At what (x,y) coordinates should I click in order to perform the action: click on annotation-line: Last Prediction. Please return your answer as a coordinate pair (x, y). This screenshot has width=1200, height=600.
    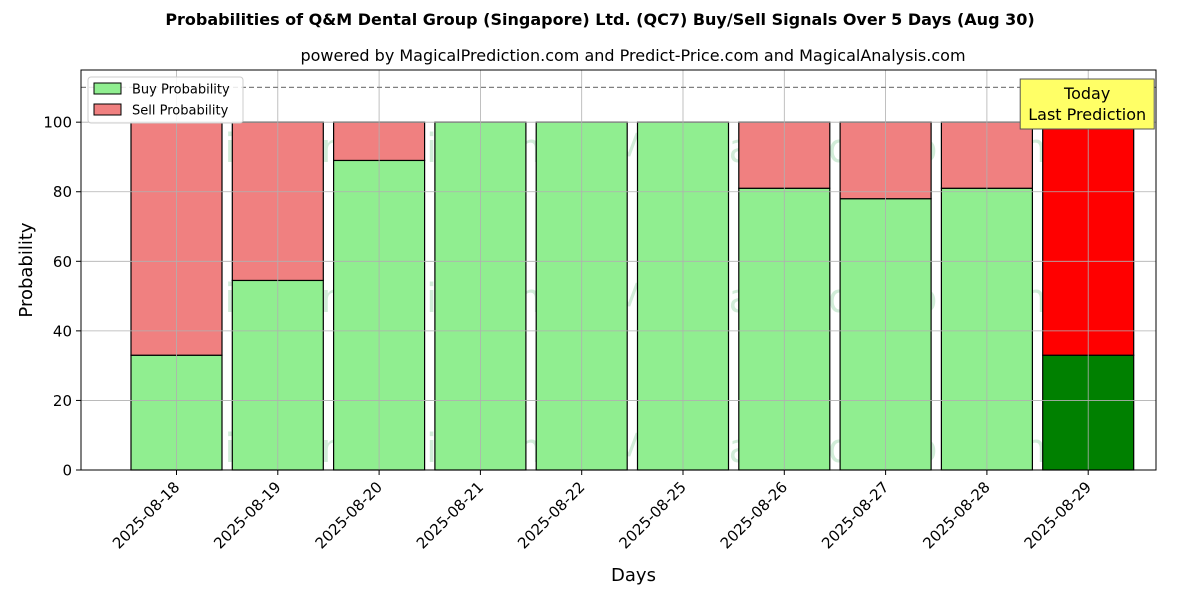
    Looking at the image, I should click on (1087, 114).